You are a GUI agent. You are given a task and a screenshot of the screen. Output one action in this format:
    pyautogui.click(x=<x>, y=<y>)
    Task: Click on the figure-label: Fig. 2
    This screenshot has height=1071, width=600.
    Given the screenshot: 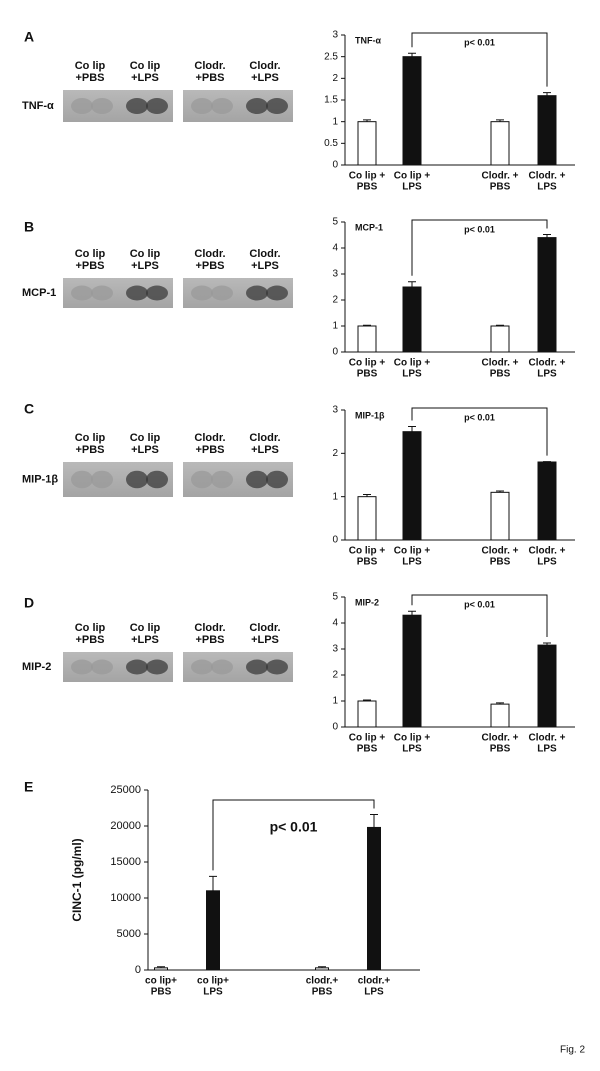 What is the action you would take?
    pyautogui.click(x=572, y=1050)
    